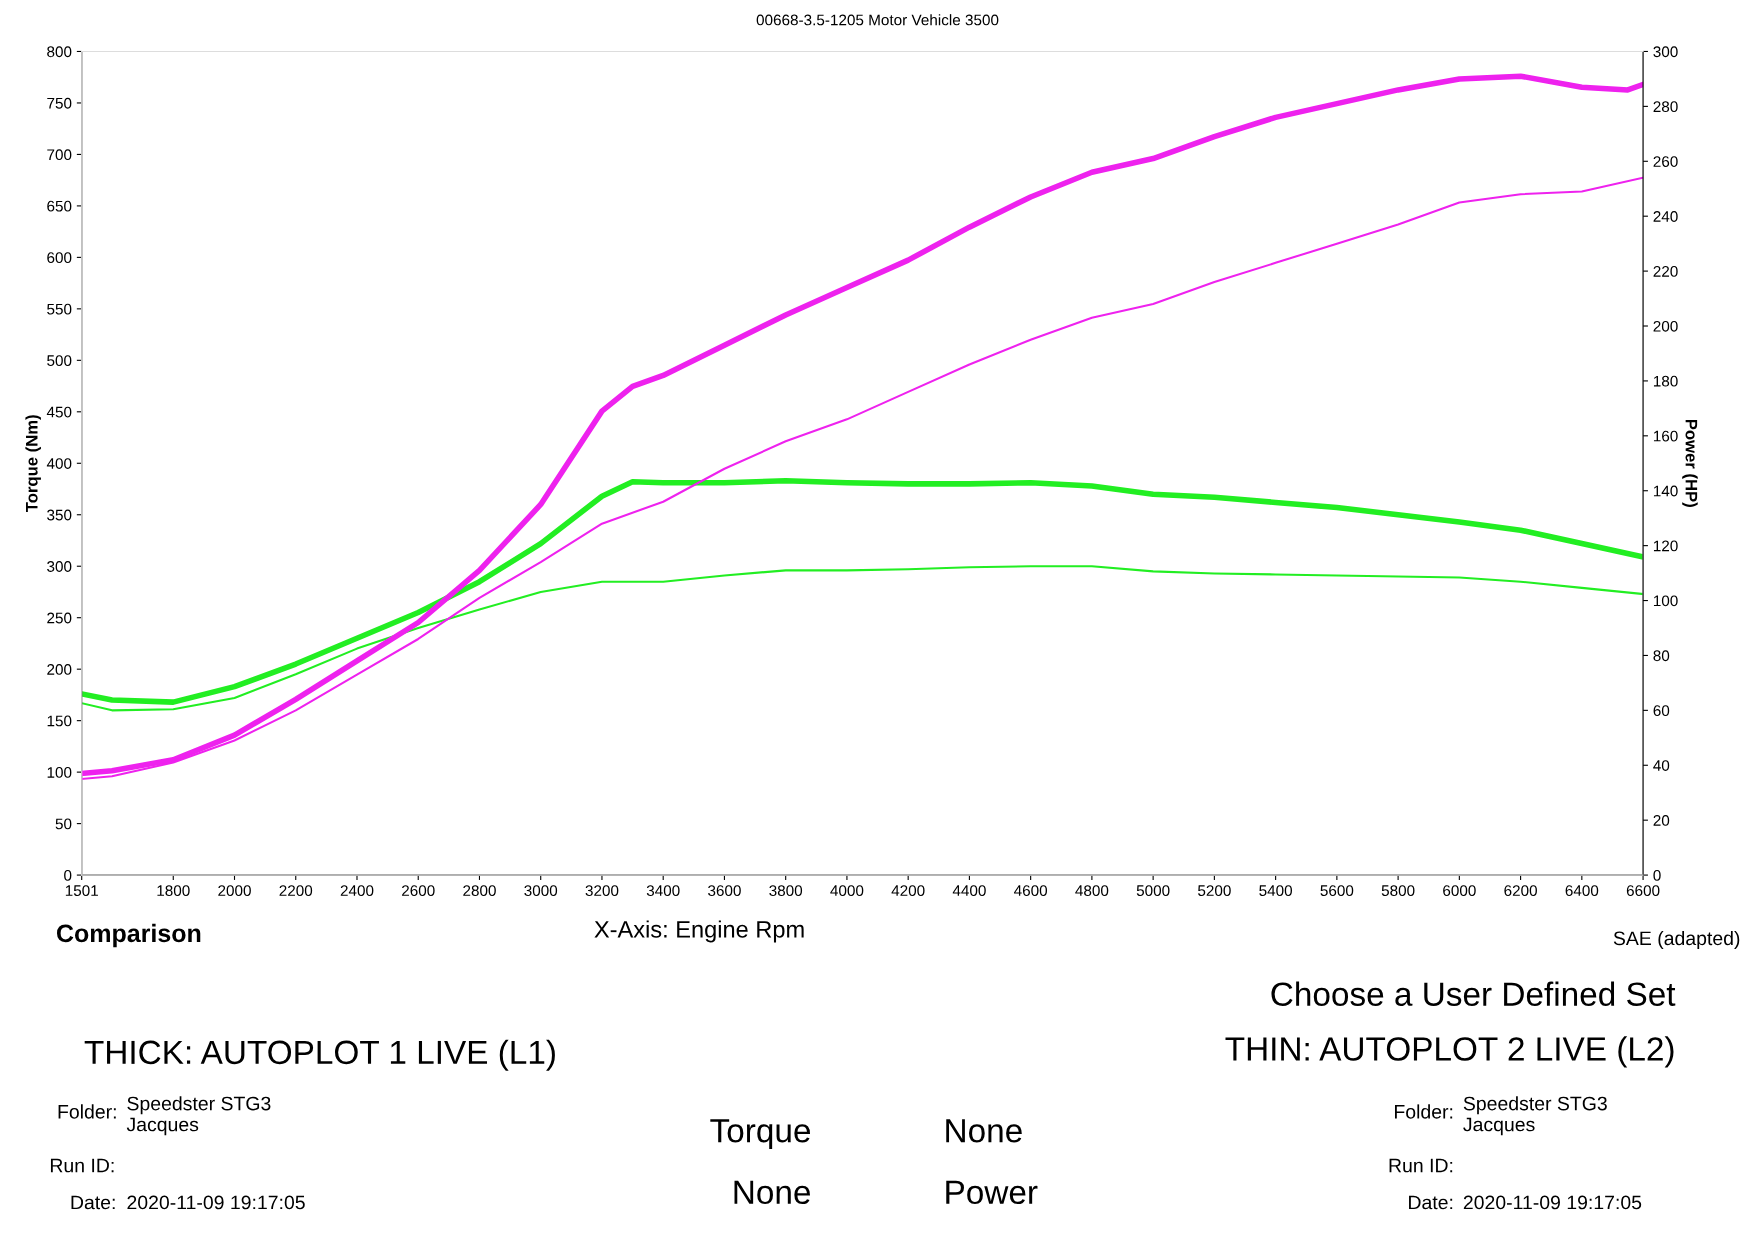  What do you see at coordinates (1665, 601) in the screenshot?
I see `y2-tick-label: 100` at bounding box center [1665, 601].